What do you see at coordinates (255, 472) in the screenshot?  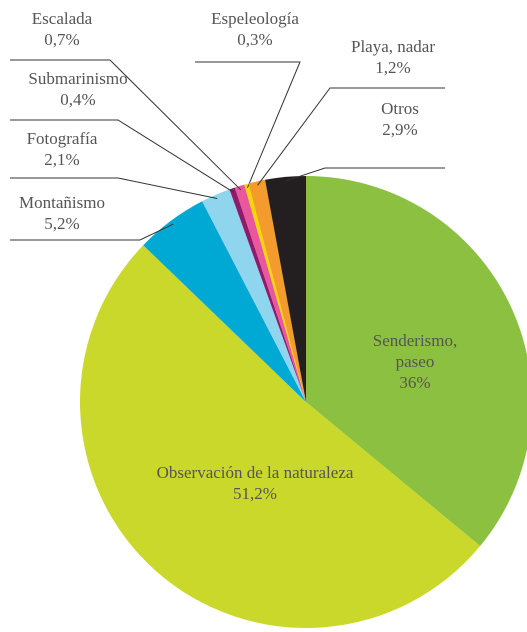 I see `category-name: Observación de la naturaleza` at bounding box center [255, 472].